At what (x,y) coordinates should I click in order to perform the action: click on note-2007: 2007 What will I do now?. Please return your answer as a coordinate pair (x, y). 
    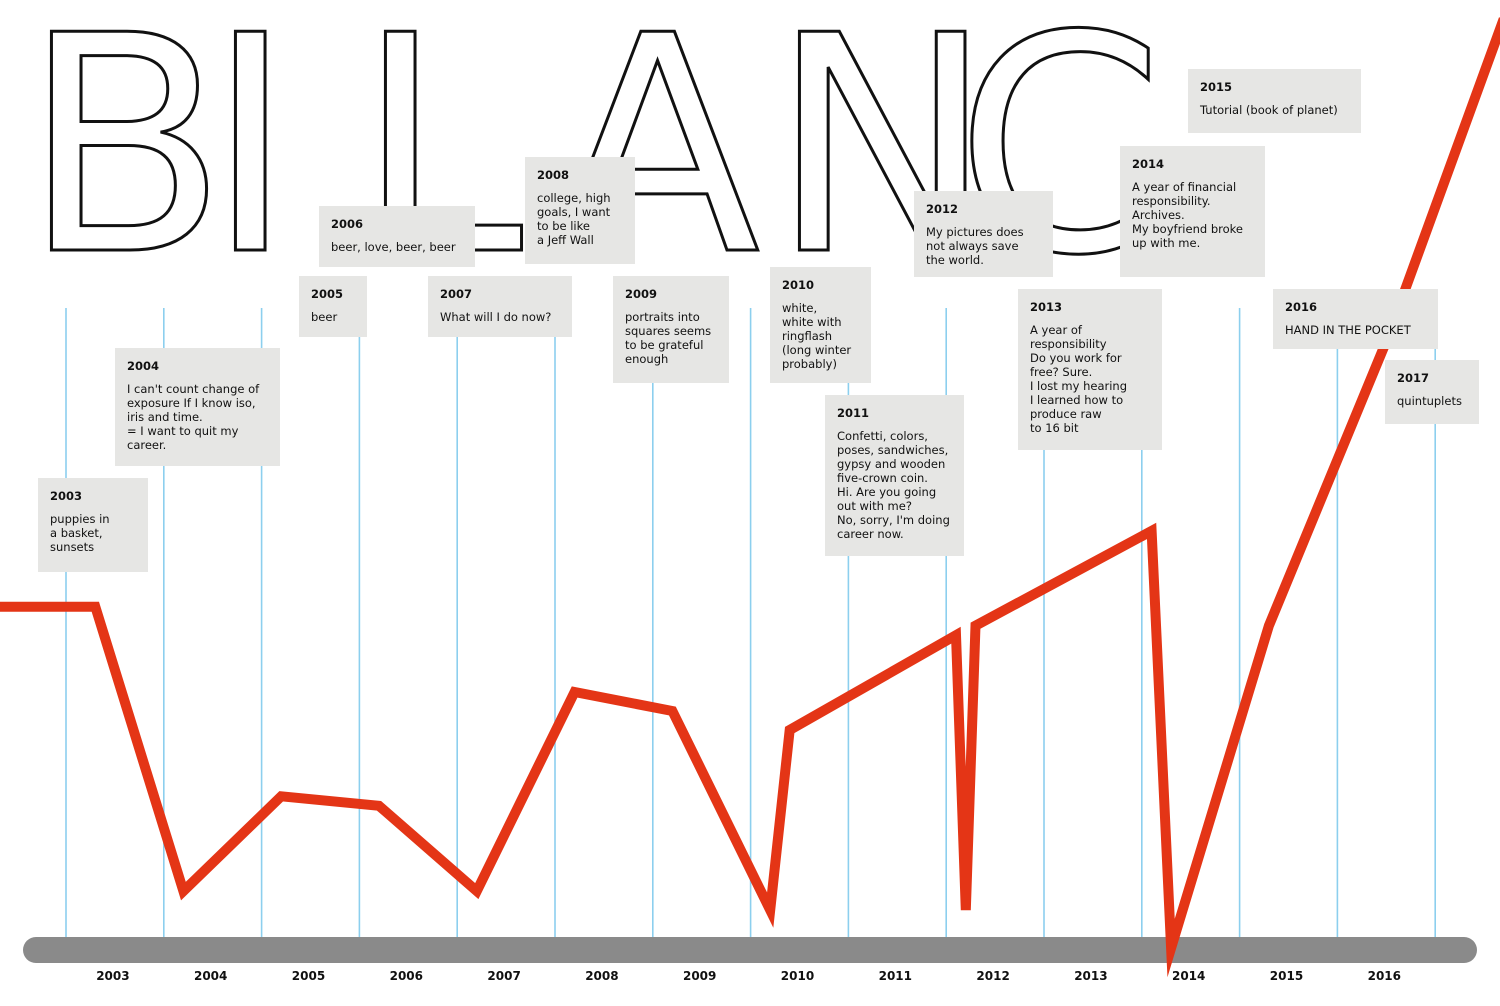
    Looking at the image, I should click on (500, 306).